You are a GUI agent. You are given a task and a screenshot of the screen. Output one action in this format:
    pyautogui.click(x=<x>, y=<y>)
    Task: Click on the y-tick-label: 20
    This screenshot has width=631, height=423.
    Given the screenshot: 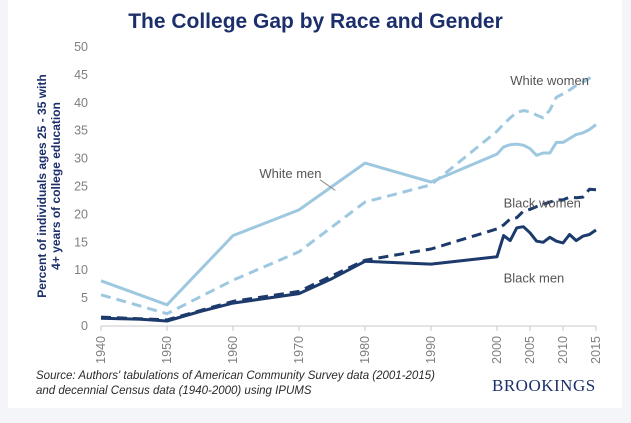 What is the action you would take?
    pyautogui.click(x=81, y=214)
    